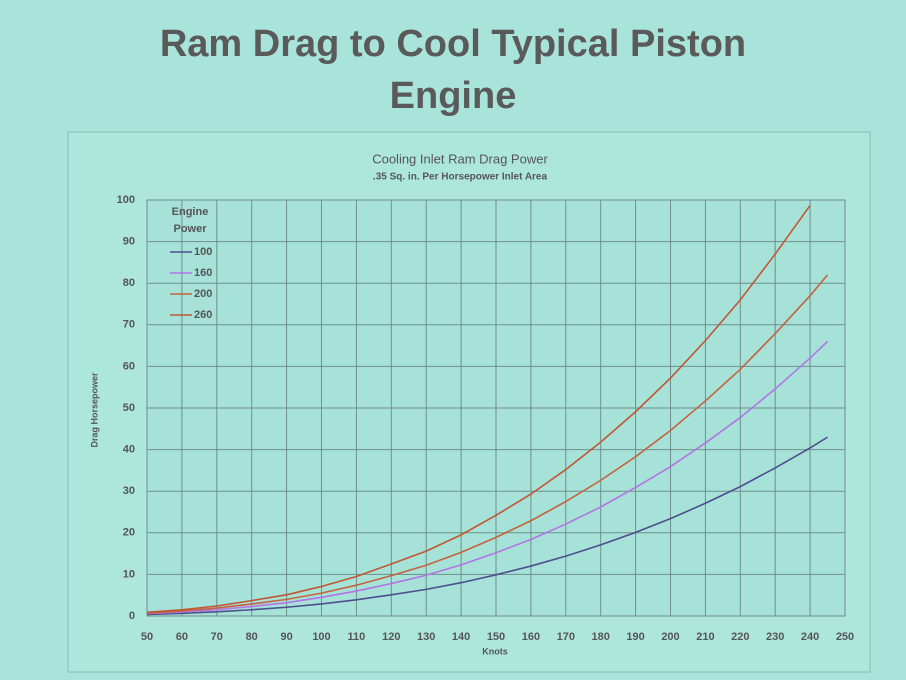 The width and height of the screenshot is (906, 680). What do you see at coordinates (126, 200) in the screenshot?
I see `y-tick-label: 100` at bounding box center [126, 200].